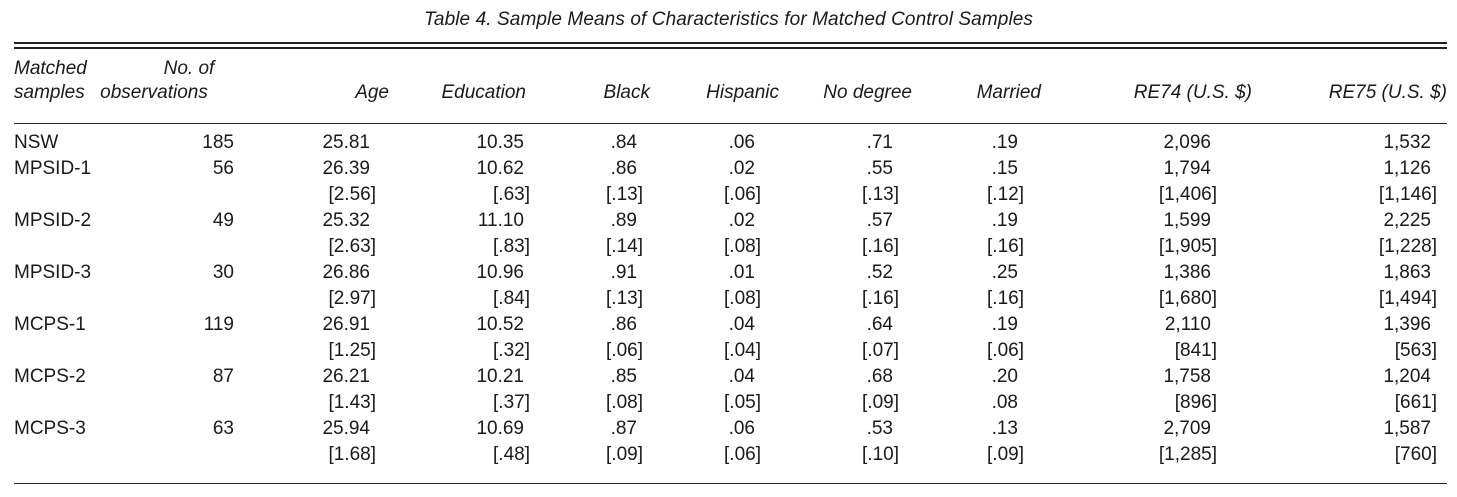  I want to click on se-cell-education: [.48], so click(511, 454).